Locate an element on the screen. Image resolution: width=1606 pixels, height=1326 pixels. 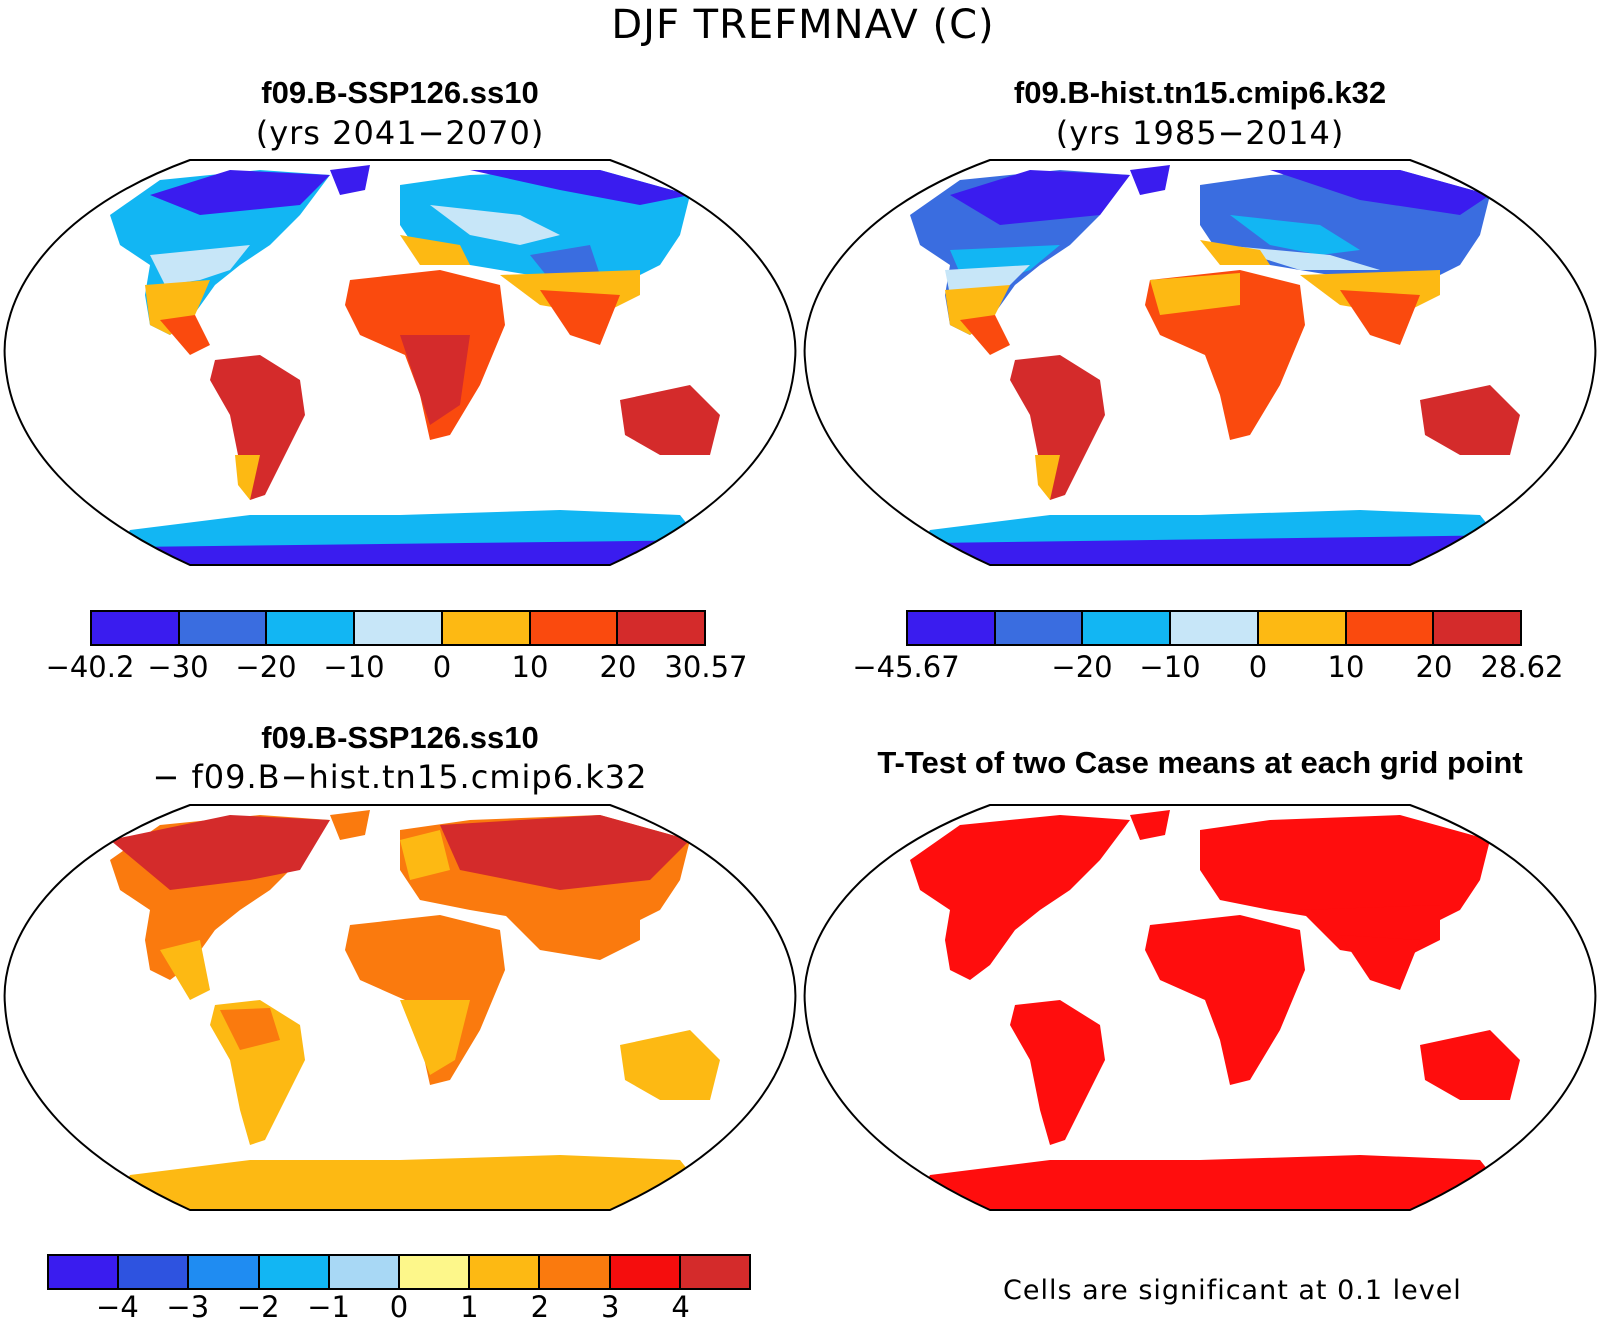
panel-title-bottom-left: f09.B-SSP126.ss10 is located at coordinates (400, 737).